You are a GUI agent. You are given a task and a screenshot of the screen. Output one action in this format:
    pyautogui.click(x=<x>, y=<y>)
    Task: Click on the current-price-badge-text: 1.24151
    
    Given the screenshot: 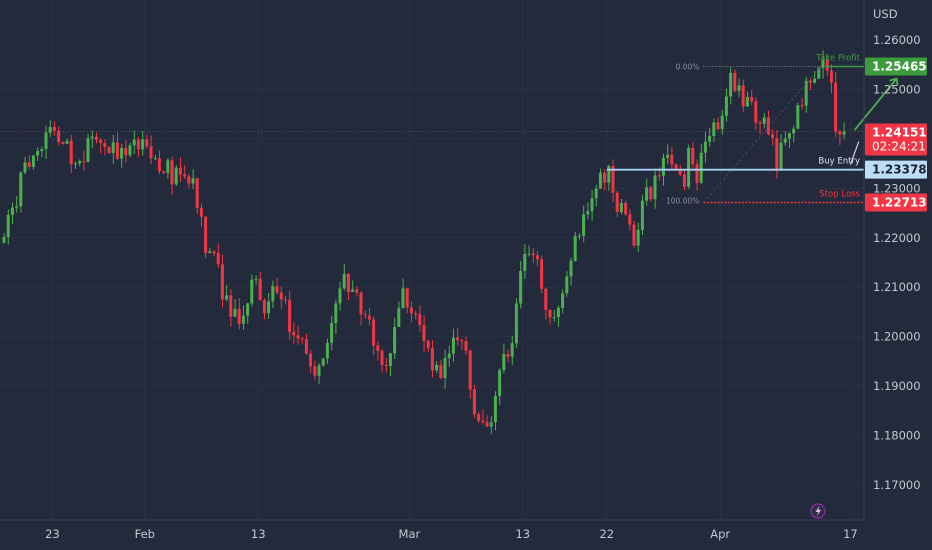 What is the action you would take?
    pyautogui.click(x=899, y=132)
    